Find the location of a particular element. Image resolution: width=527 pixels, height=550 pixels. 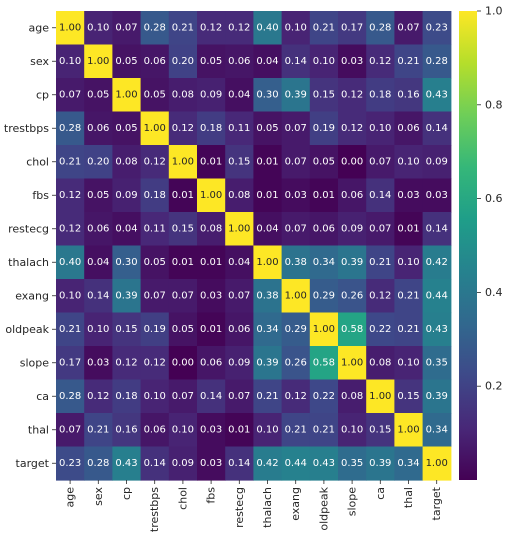

heatmap-cell-chol-sex is located at coordinates (98, 162).